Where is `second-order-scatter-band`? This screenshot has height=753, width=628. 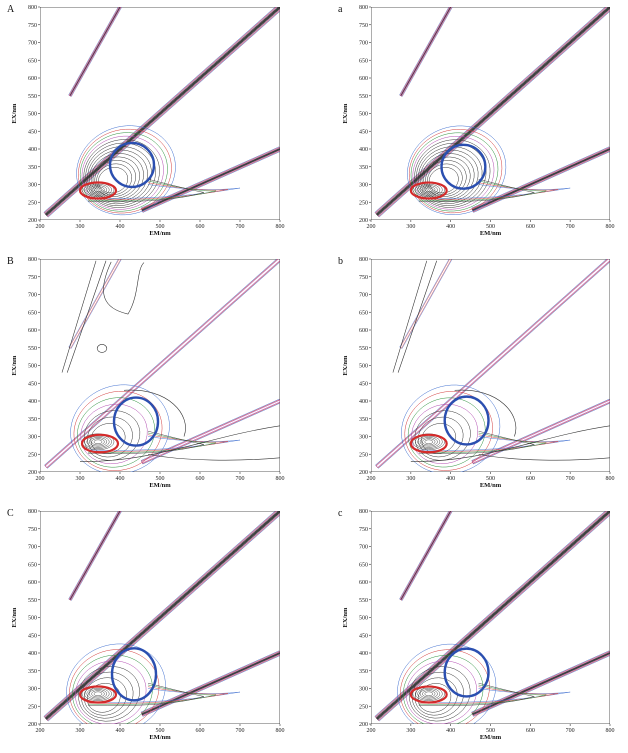
second-order-scatter-band is located at coordinates (426, 556).